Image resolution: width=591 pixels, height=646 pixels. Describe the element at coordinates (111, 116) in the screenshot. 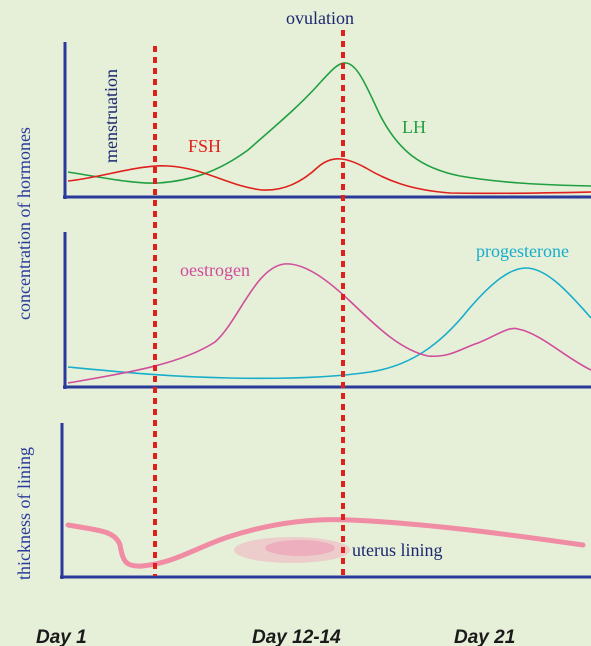

I see `menstruation-label: menstruation` at that location.